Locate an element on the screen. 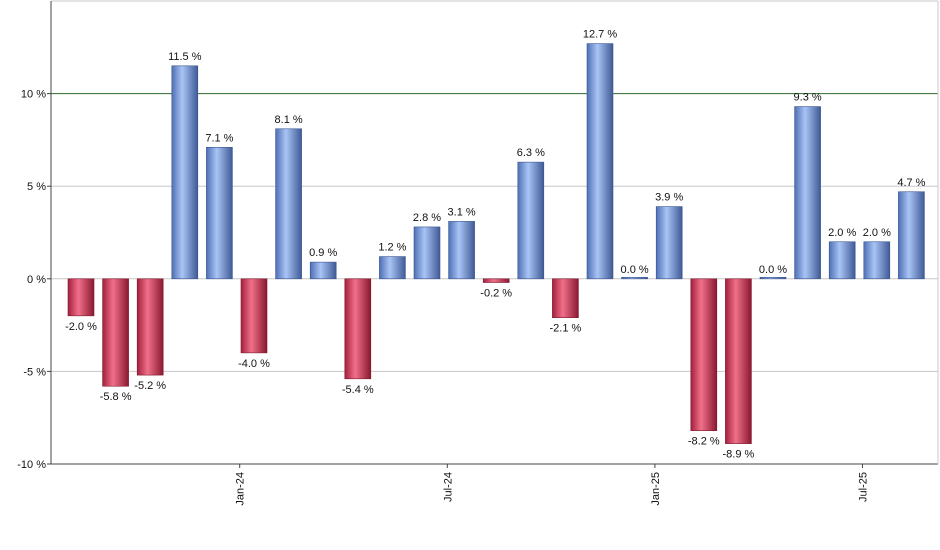 The width and height of the screenshot is (940, 550). data-label: -8.9 % is located at coordinates (739, 455).